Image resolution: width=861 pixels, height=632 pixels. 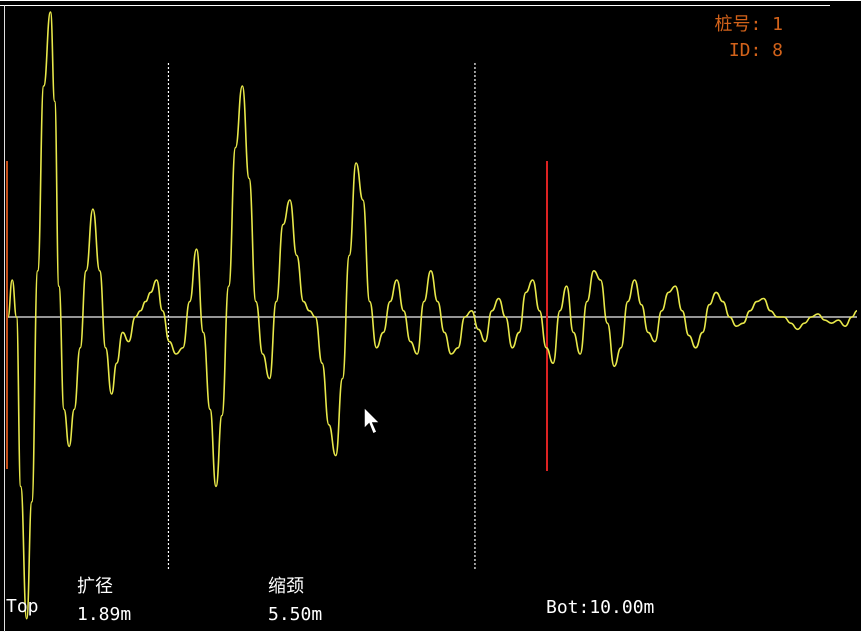 I want to click on anomaly-type-expansion: 扩径, so click(x=95, y=586).